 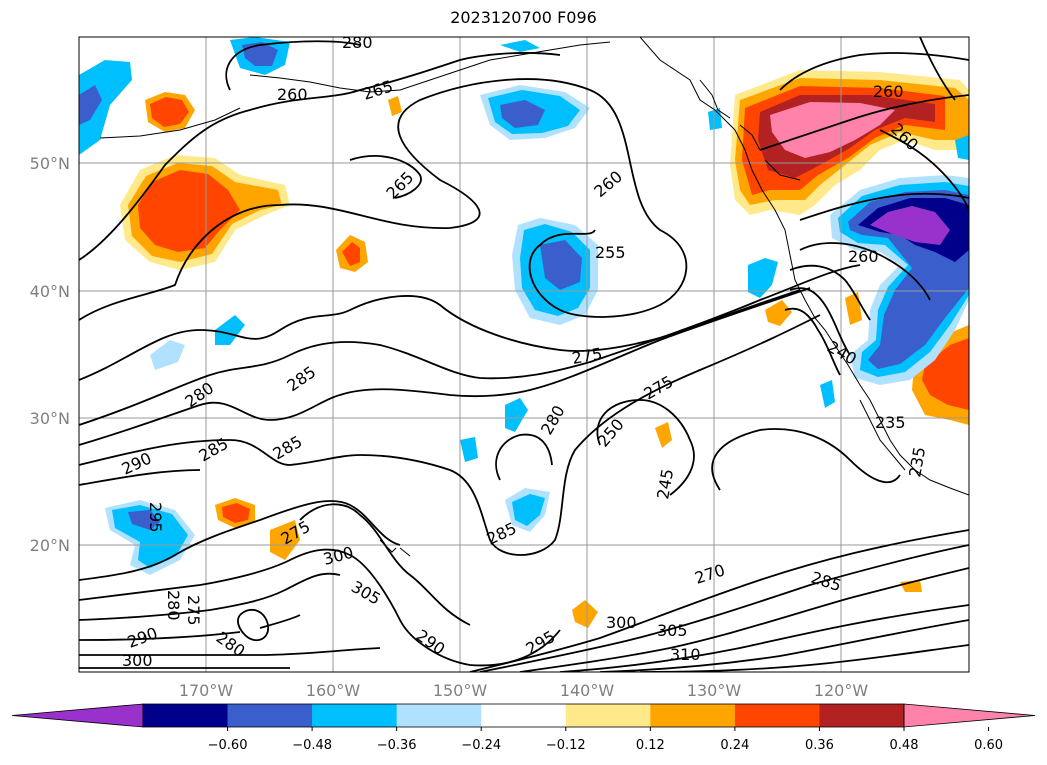 I want to click on colorbar-tick-label: −0.60, so click(x=228, y=745).